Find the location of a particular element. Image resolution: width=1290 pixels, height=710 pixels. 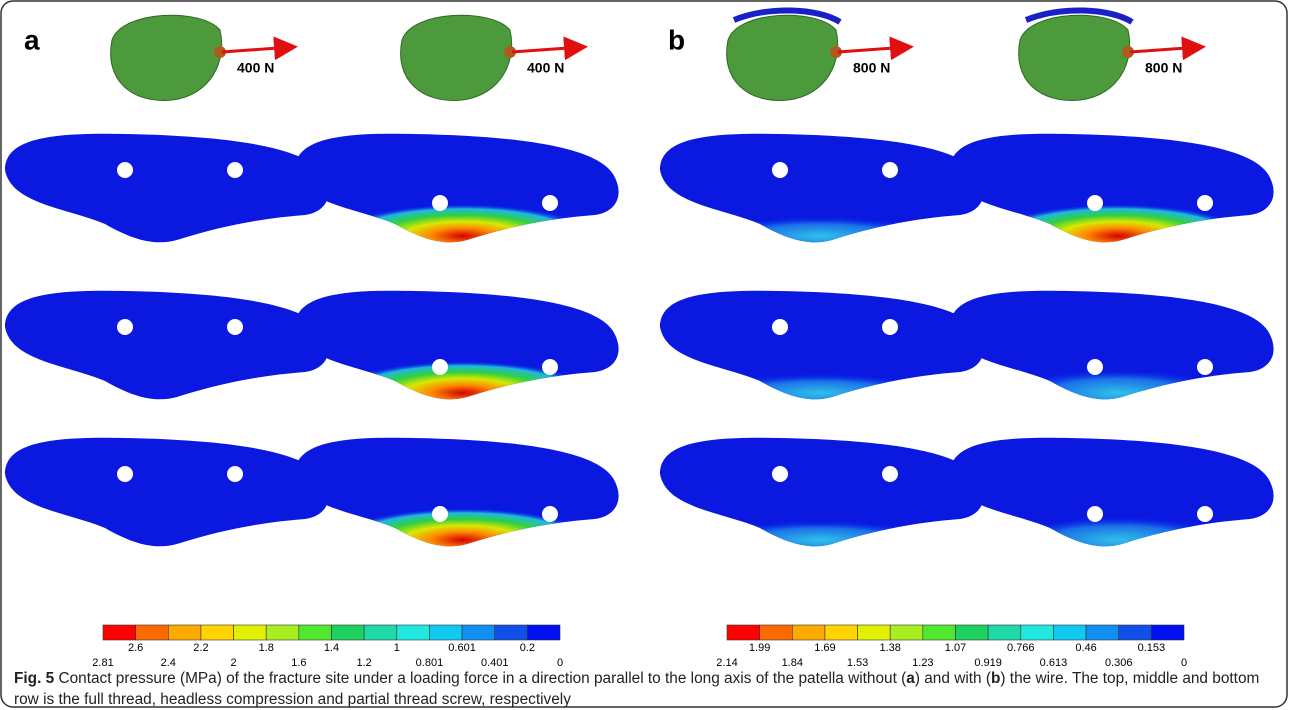

colorbar-label: 0.153 is located at coordinates (1152, 648).